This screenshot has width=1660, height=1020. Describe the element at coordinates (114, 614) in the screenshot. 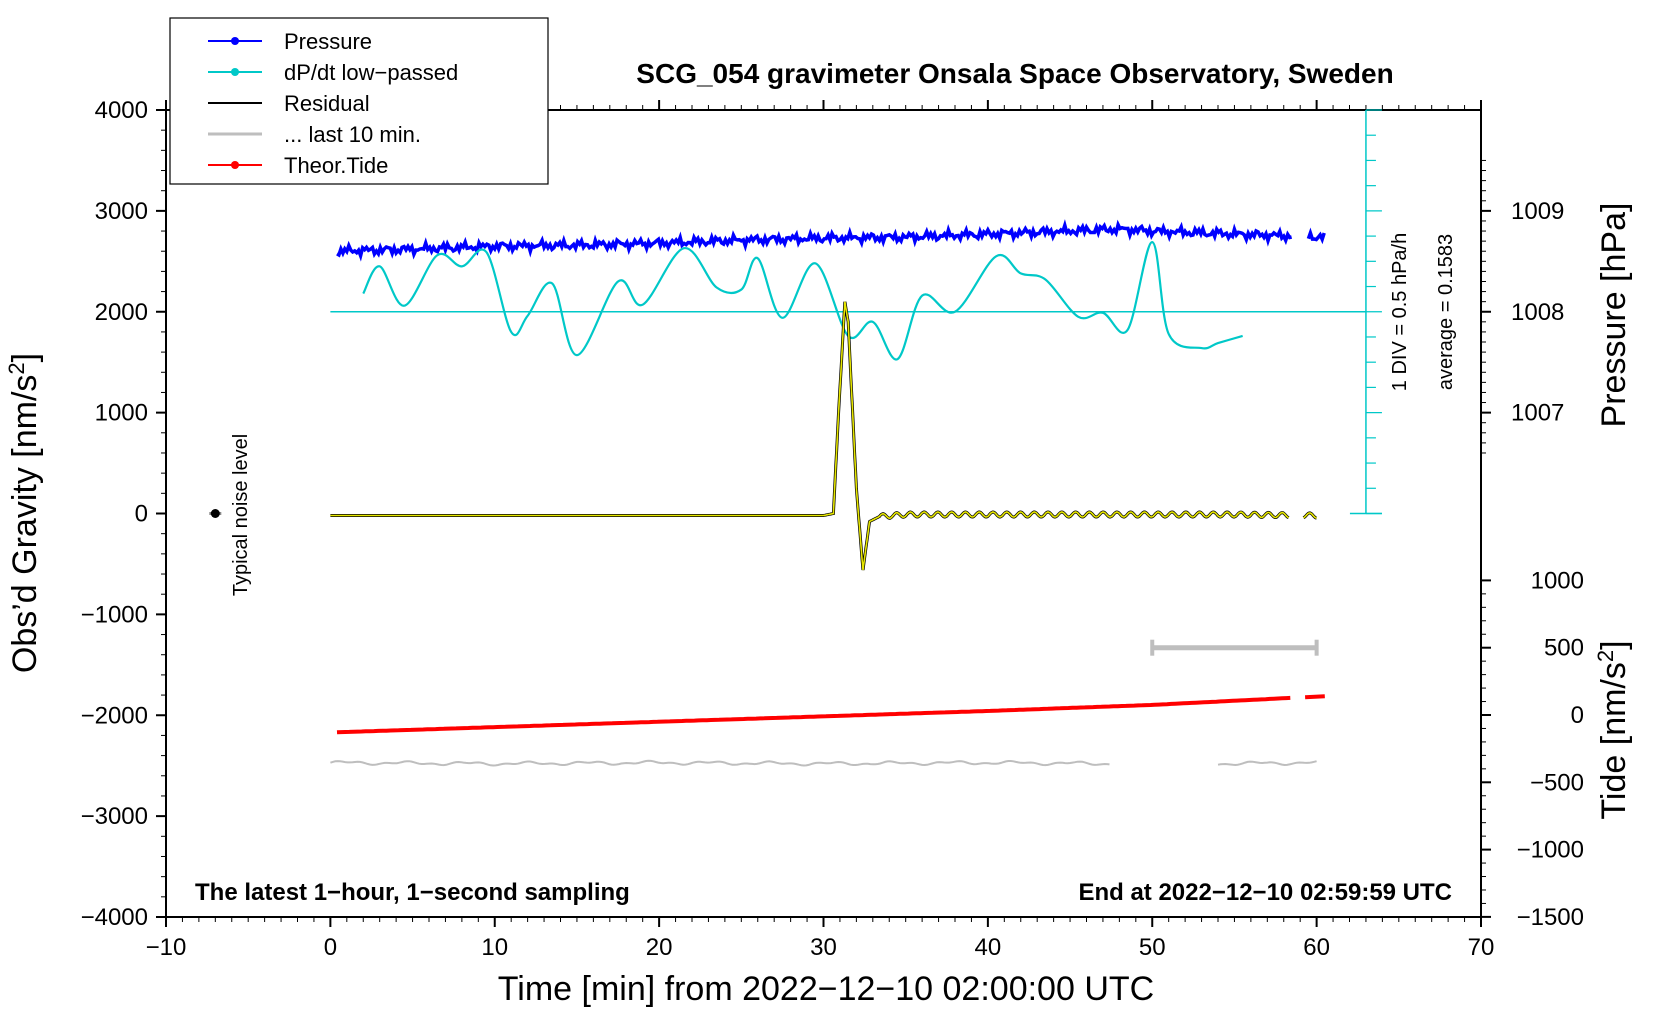

I see `y-tick-label: −1000` at that location.